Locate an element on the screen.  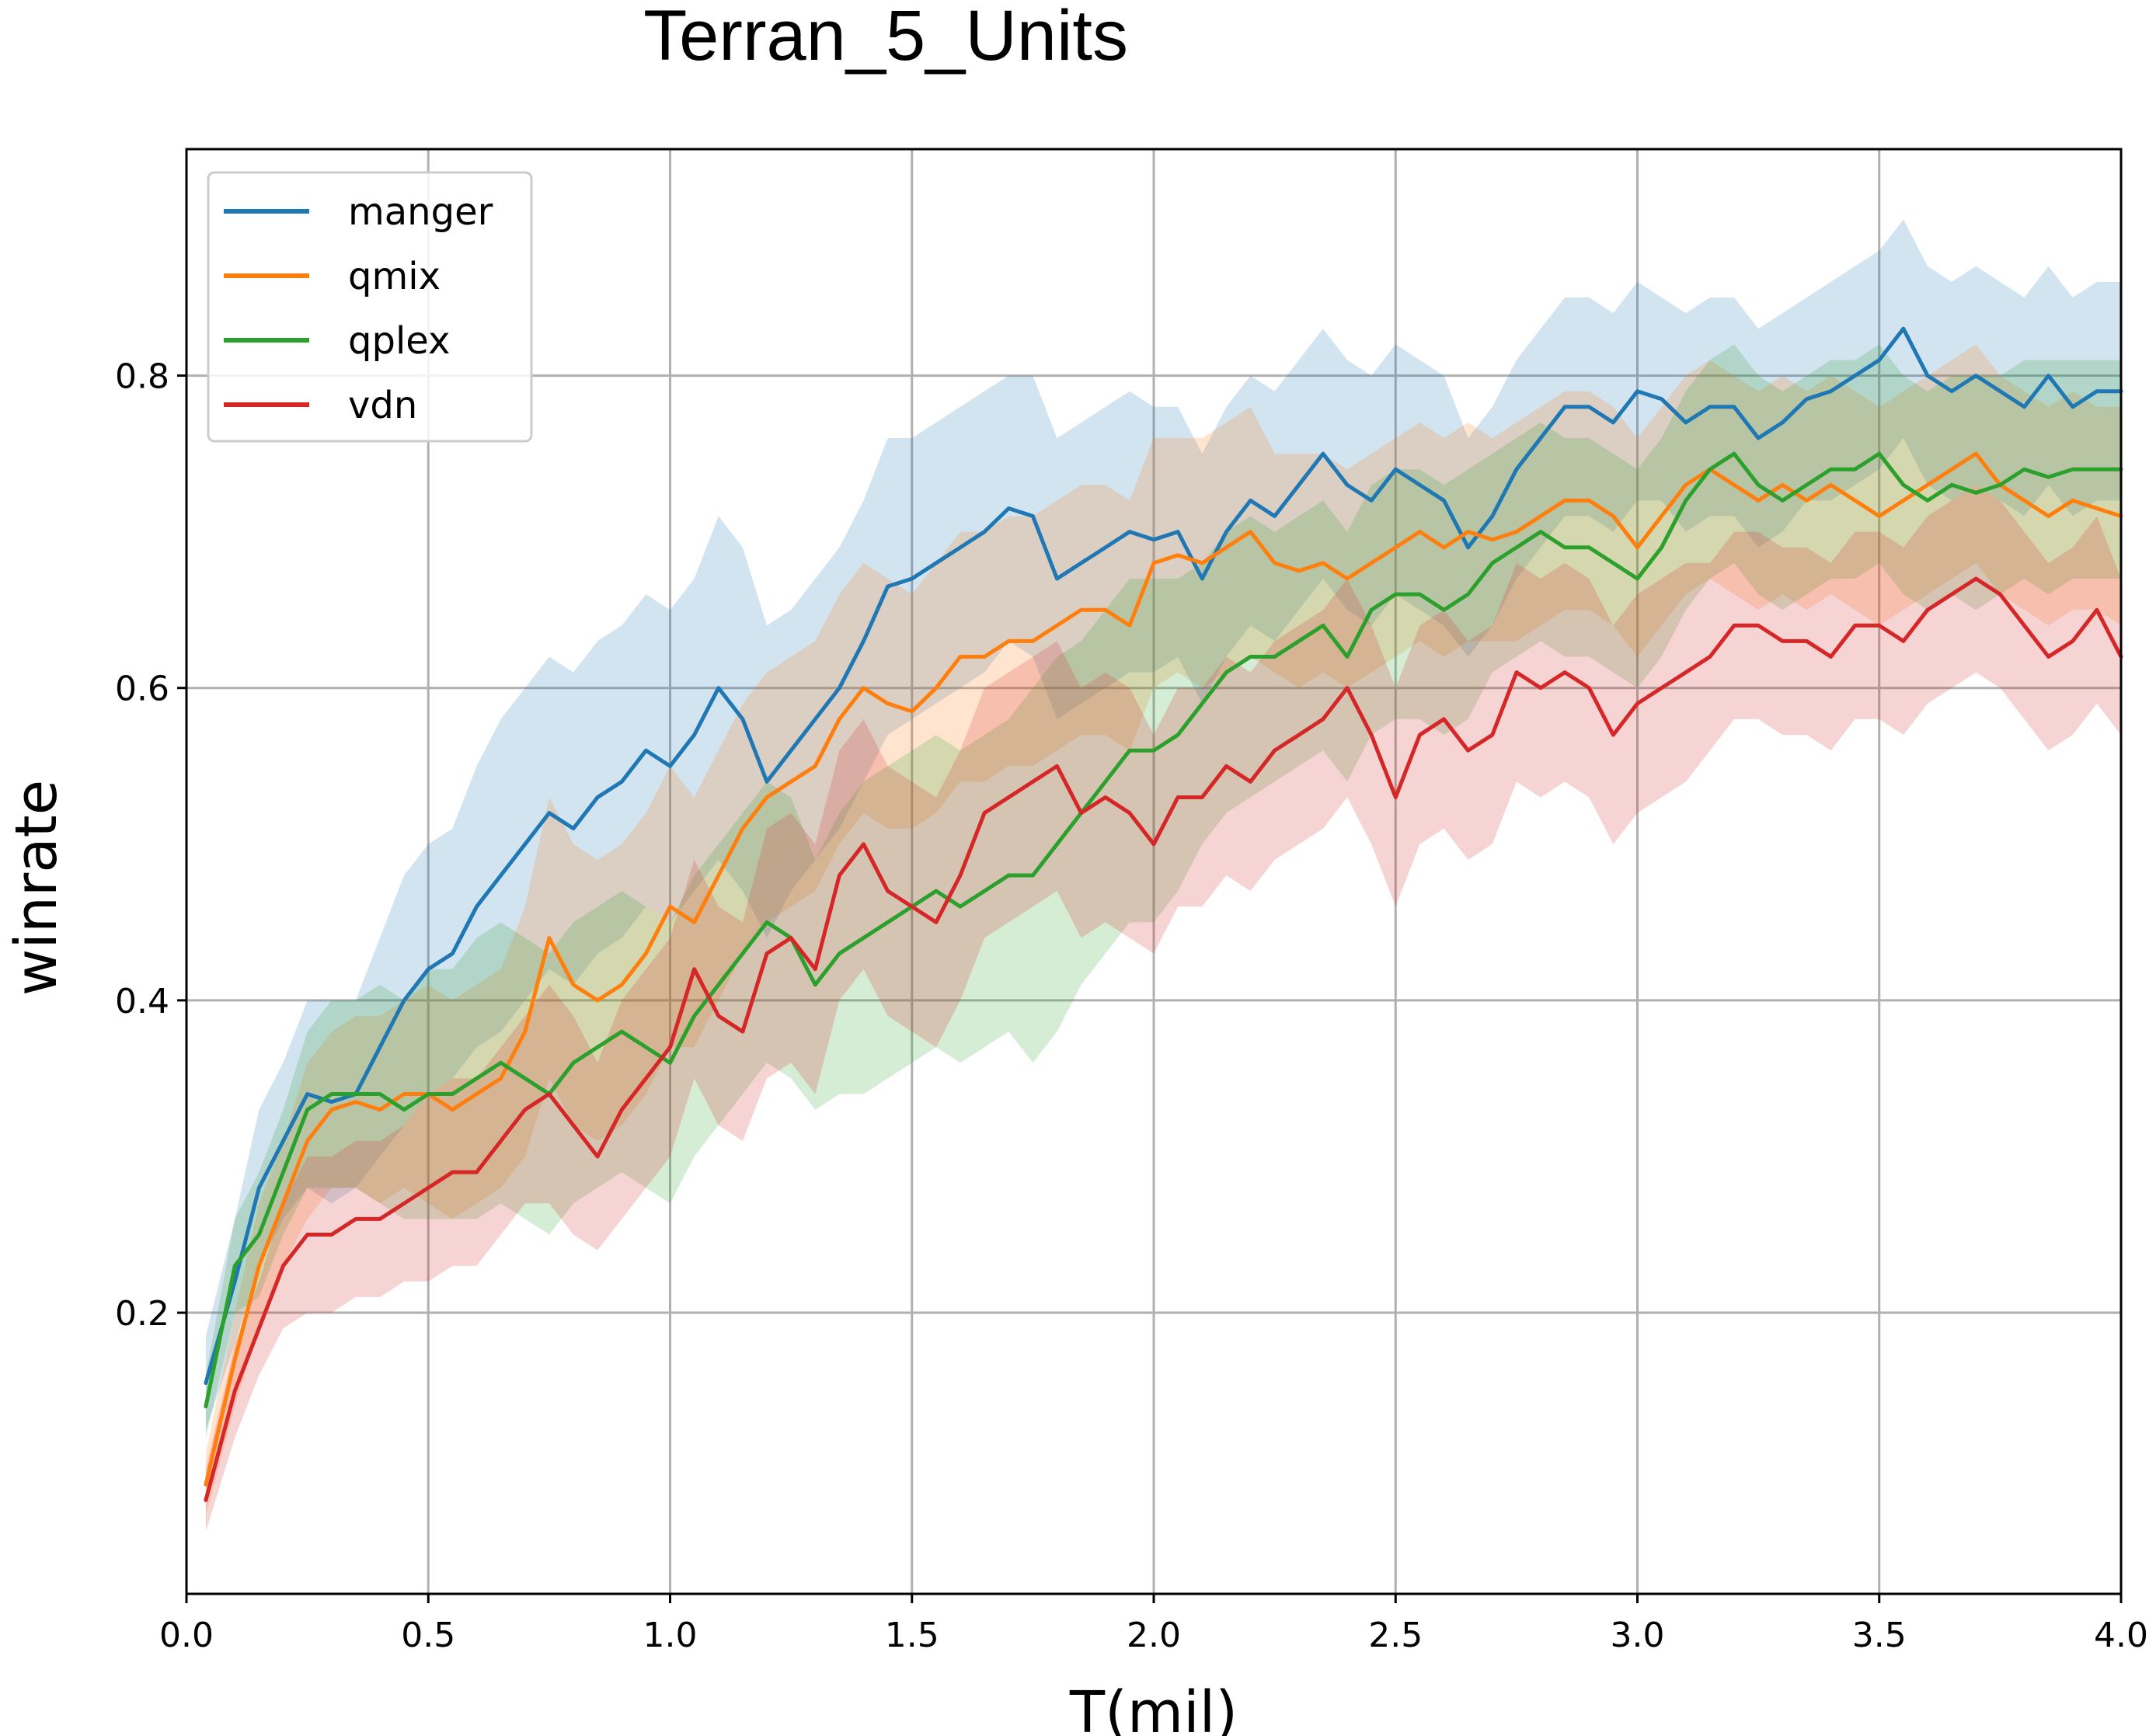
x-tick-label: 1.0 is located at coordinates (670, 1636).